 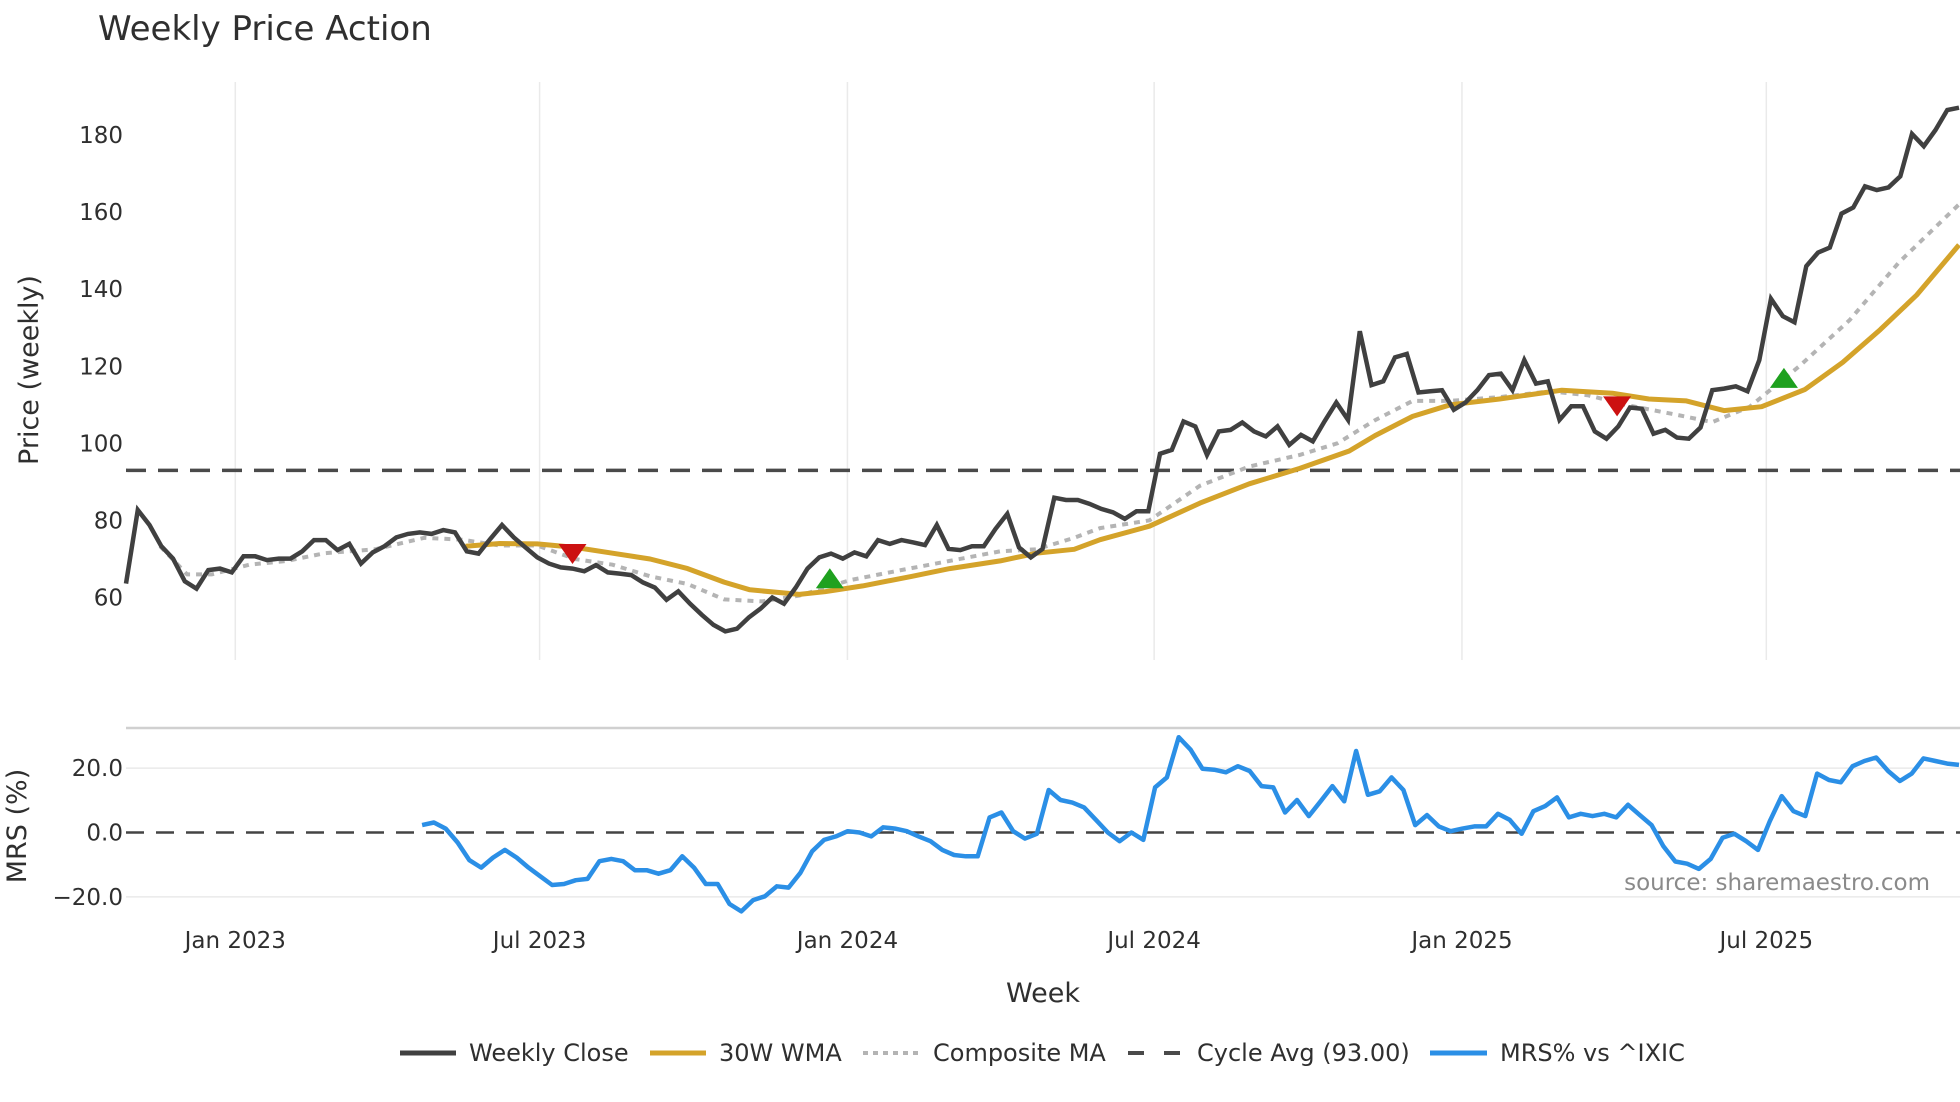 I want to click on price-y-ticks: 60 80 100 120 140 160 180, so click(x=101, y=367).